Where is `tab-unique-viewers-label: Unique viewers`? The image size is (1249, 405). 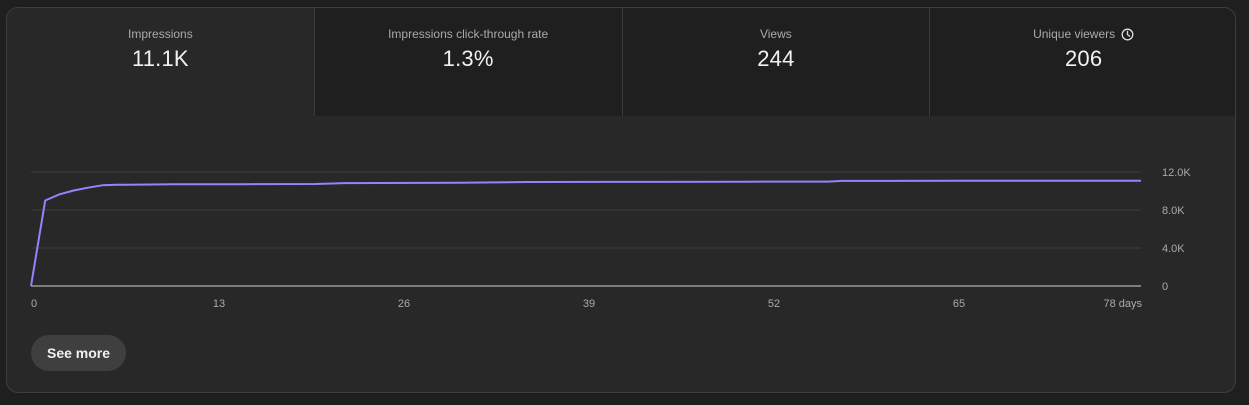 tab-unique-viewers-label: Unique viewers is located at coordinates (1074, 34).